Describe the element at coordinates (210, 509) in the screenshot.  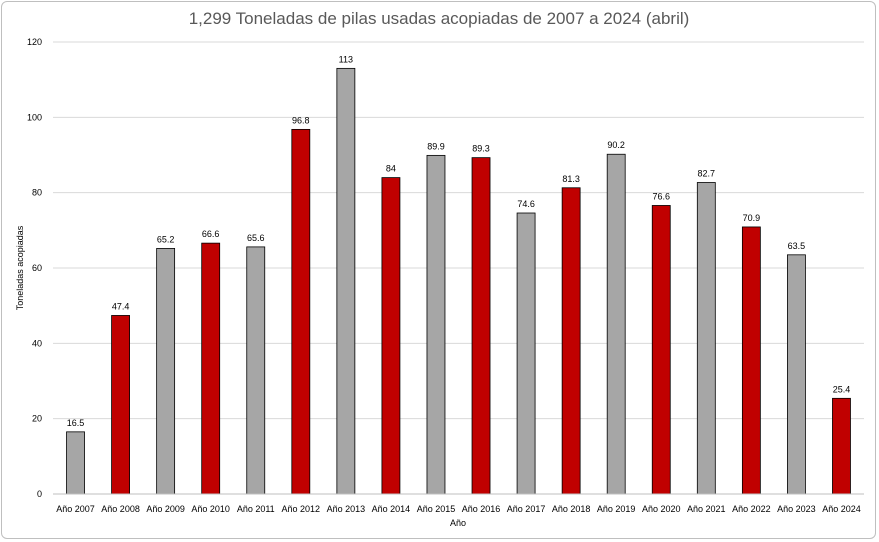
I see `x-tick-label: Año 2010` at that location.